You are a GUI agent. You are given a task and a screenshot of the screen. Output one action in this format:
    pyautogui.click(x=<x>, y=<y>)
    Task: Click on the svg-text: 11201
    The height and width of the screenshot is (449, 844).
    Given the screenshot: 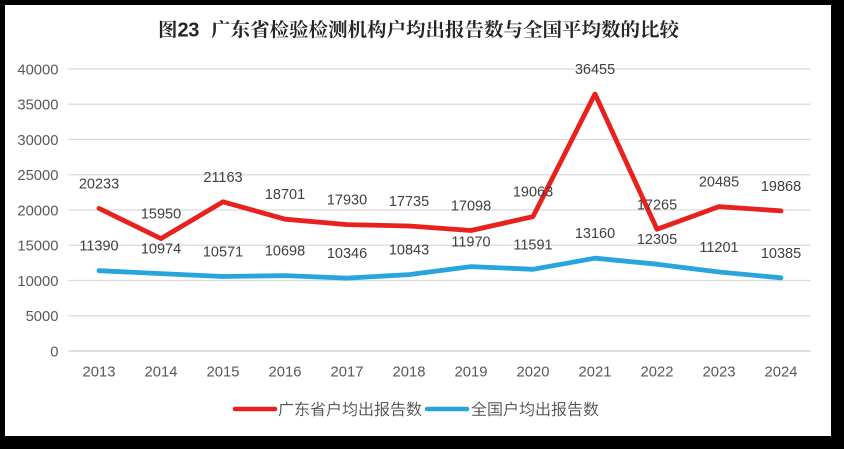 What is the action you would take?
    pyautogui.click(x=718, y=248)
    